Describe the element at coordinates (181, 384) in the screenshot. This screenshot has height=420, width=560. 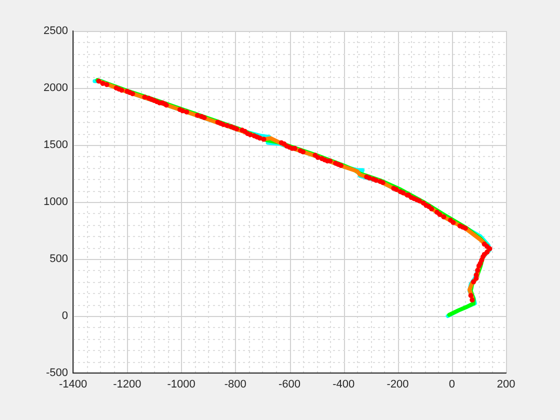
I see `x-tick-label: -1000` at that location.